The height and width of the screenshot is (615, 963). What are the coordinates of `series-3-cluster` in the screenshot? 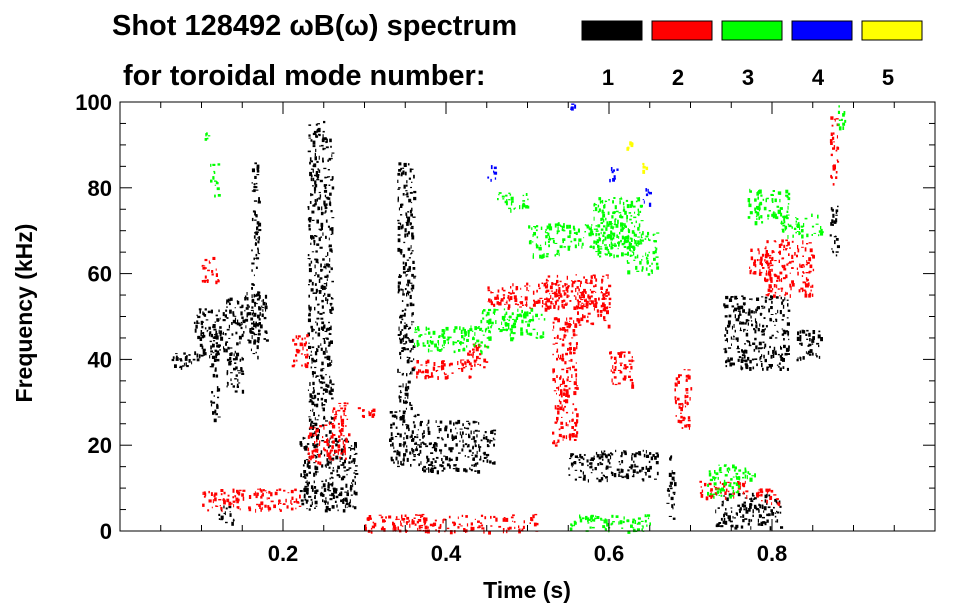 It's located at (643, 253).